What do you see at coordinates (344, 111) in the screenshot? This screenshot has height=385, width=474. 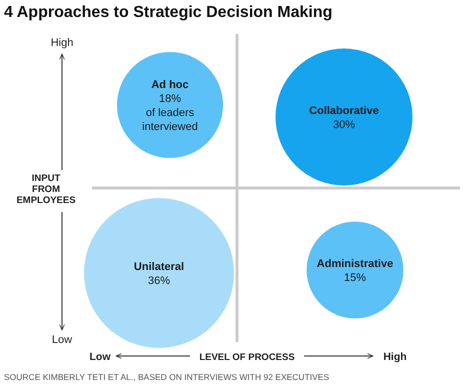 I see `category-label: Collaborative` at bounding box center [344, 111].